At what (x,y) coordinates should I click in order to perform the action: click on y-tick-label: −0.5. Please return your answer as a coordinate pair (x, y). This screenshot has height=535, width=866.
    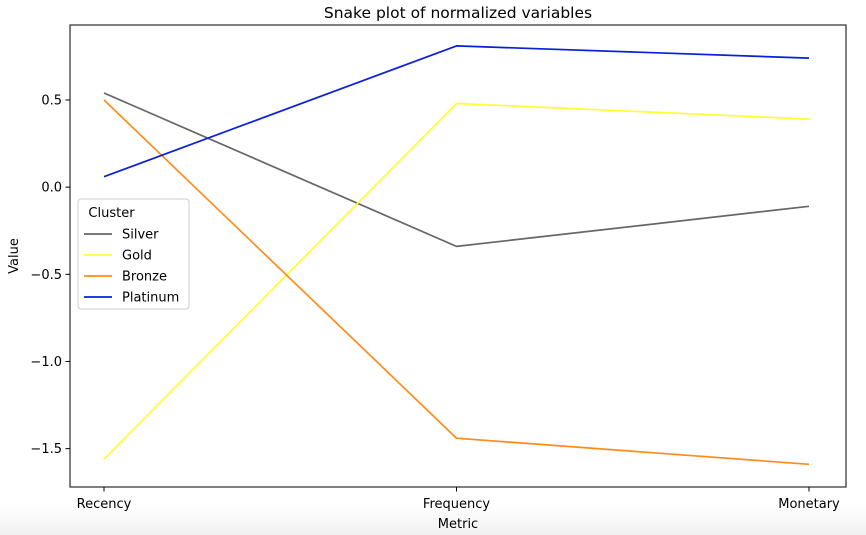
    Looking at the image, I should click on (46, 275).